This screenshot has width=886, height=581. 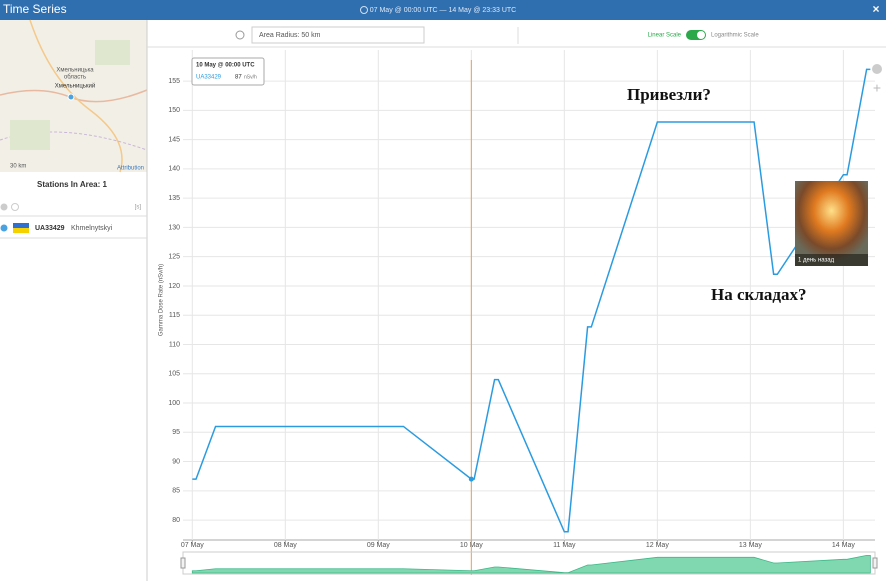 What do you see at coordinates (831, 223) in the screenshot?
I see `annotation-image` at bounding box center [831, 223].